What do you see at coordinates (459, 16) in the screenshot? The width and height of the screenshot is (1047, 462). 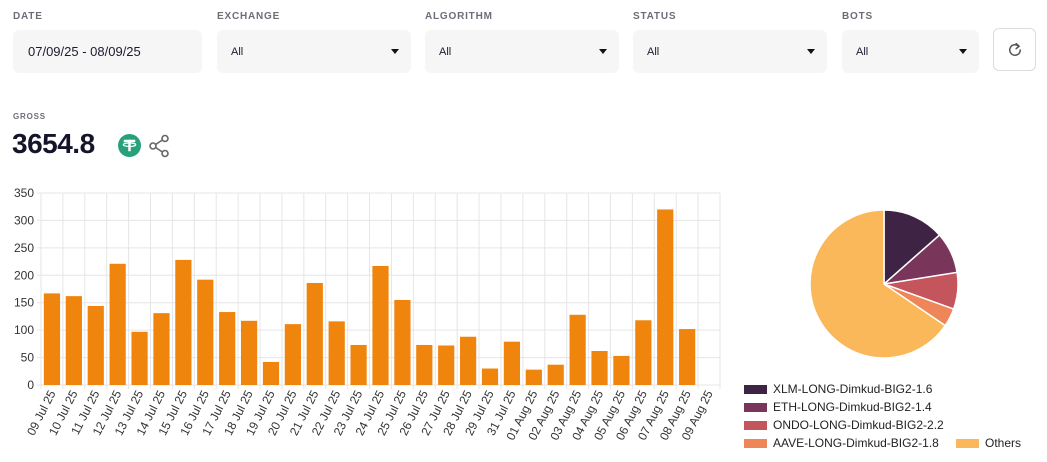 I see `algorithm-filter-label: ALGORITHM` at bounding box center [459, 16].